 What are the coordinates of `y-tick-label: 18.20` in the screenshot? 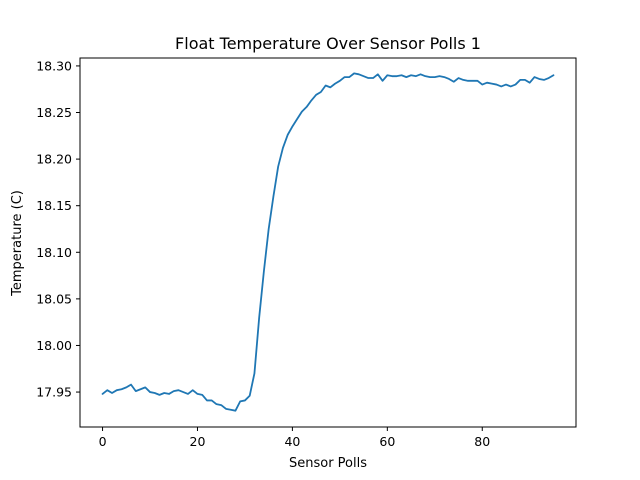 It's located at (54, 159).